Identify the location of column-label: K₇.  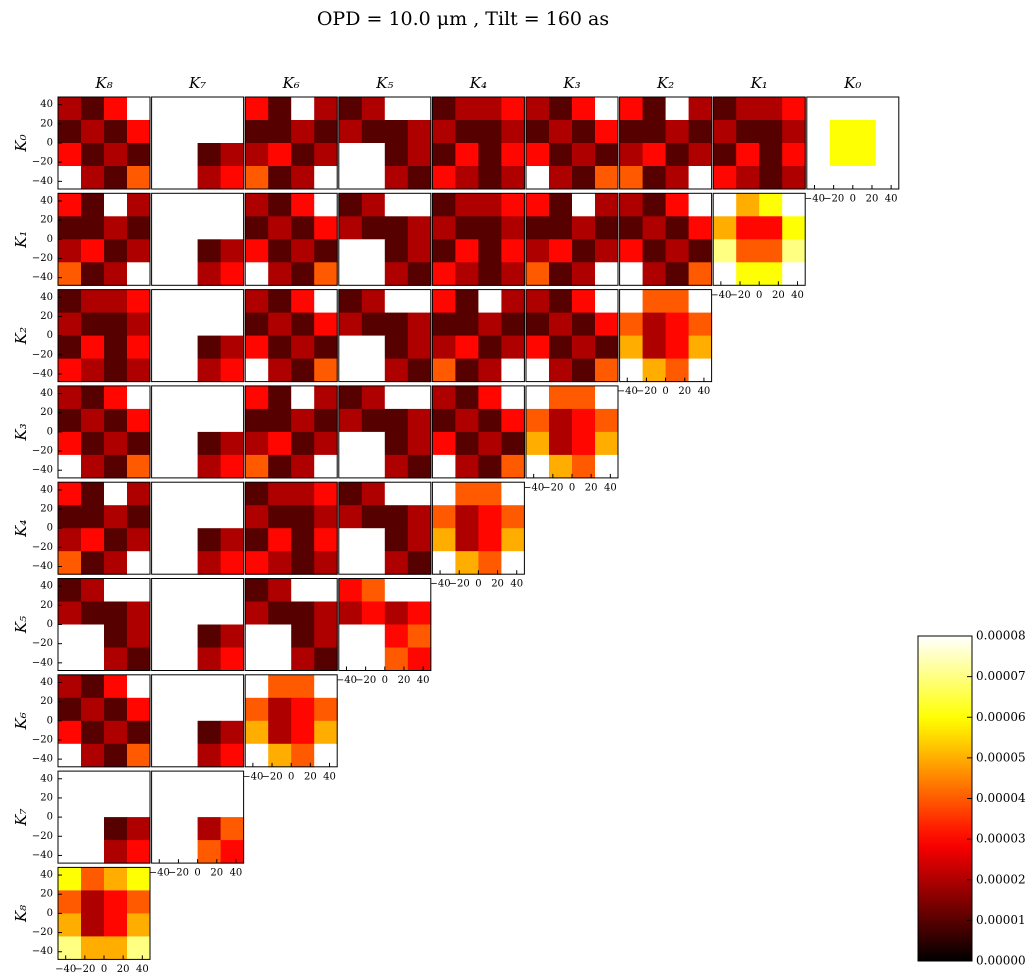
(197, 83).